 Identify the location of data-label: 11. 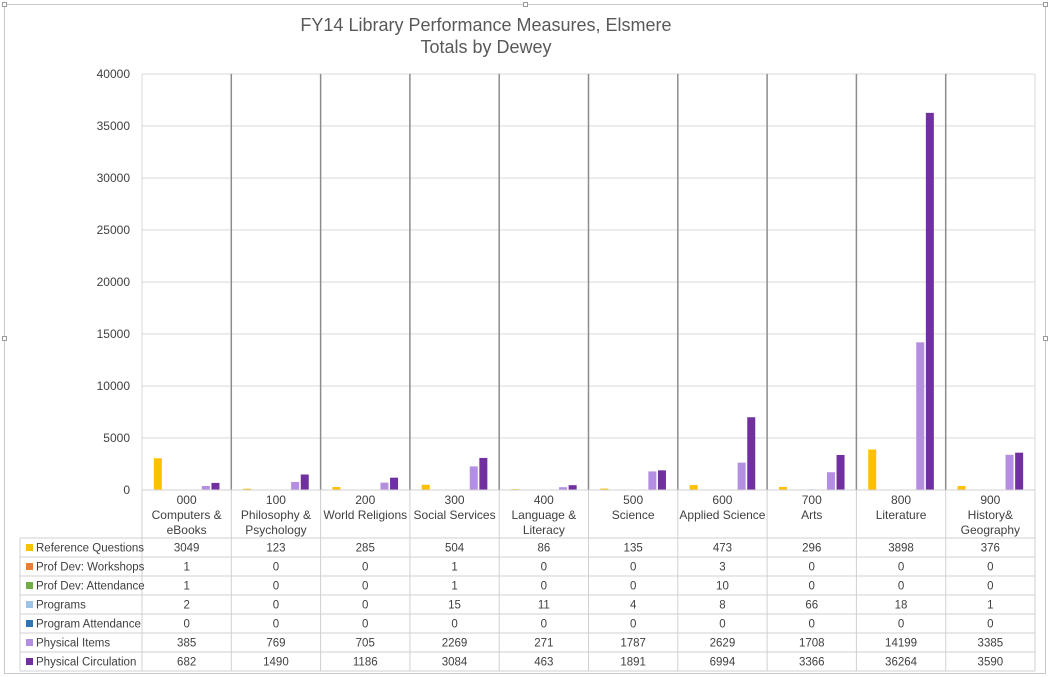
(544, 606).